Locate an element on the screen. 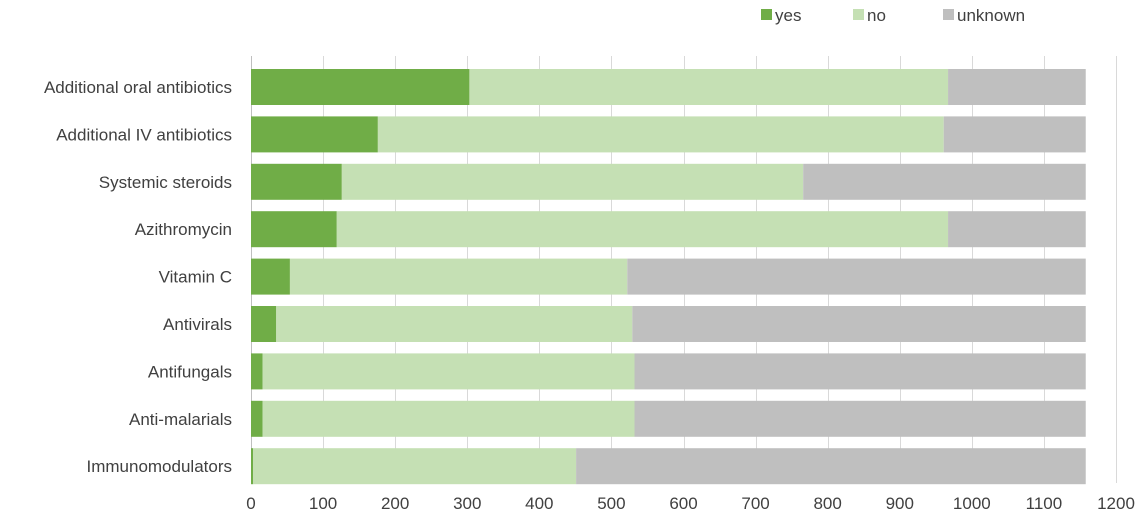 The width and height of the screenshot is (1146, 524). x-tick-label: 400 is located at coordinates (539, 503).